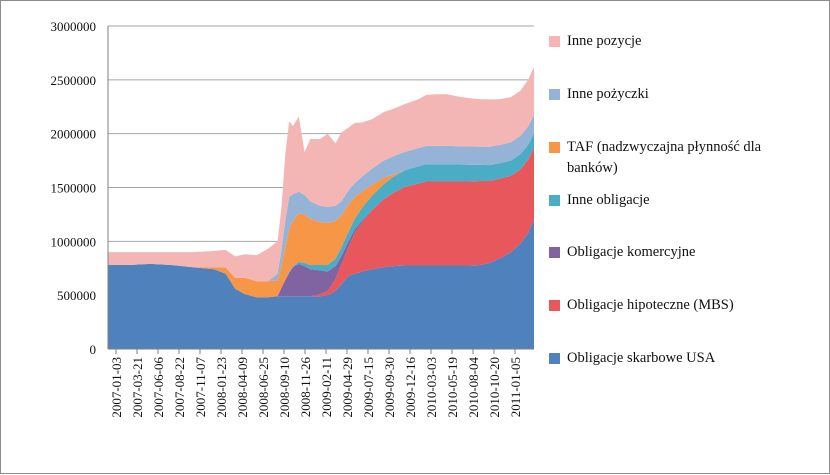  I want to click on legend-item-inne-obligacje: Inne obligacje, so click(599, 200).